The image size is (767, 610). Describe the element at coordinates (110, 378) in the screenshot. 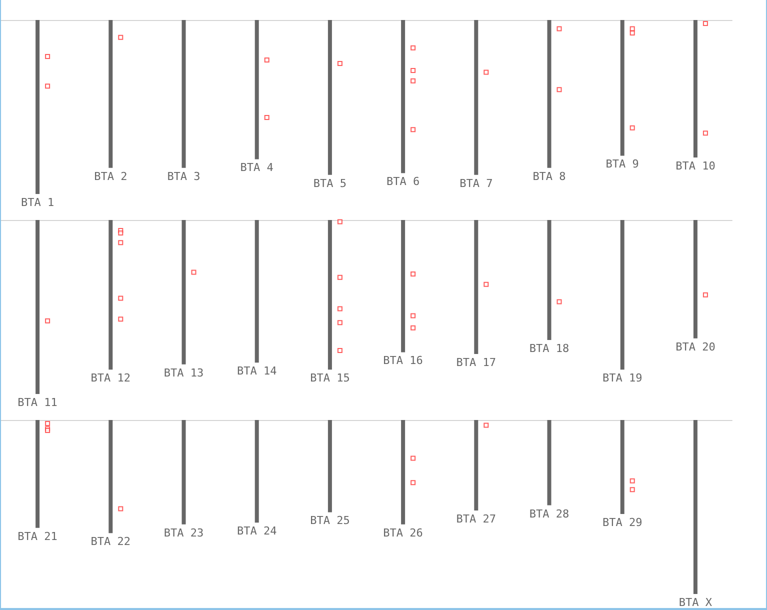

I see `x-tick-label: BTA 12` at that location.